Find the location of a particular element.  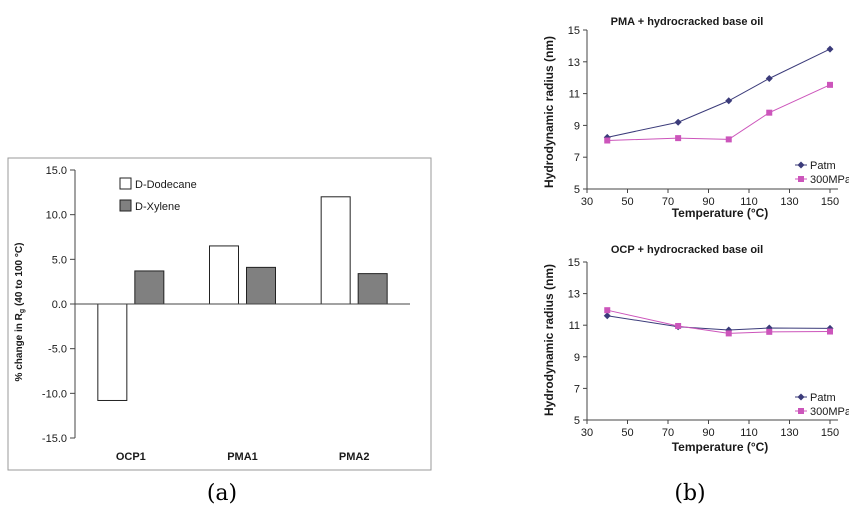

y-tick-label: -15.0 is located at coordinates (54, 439).